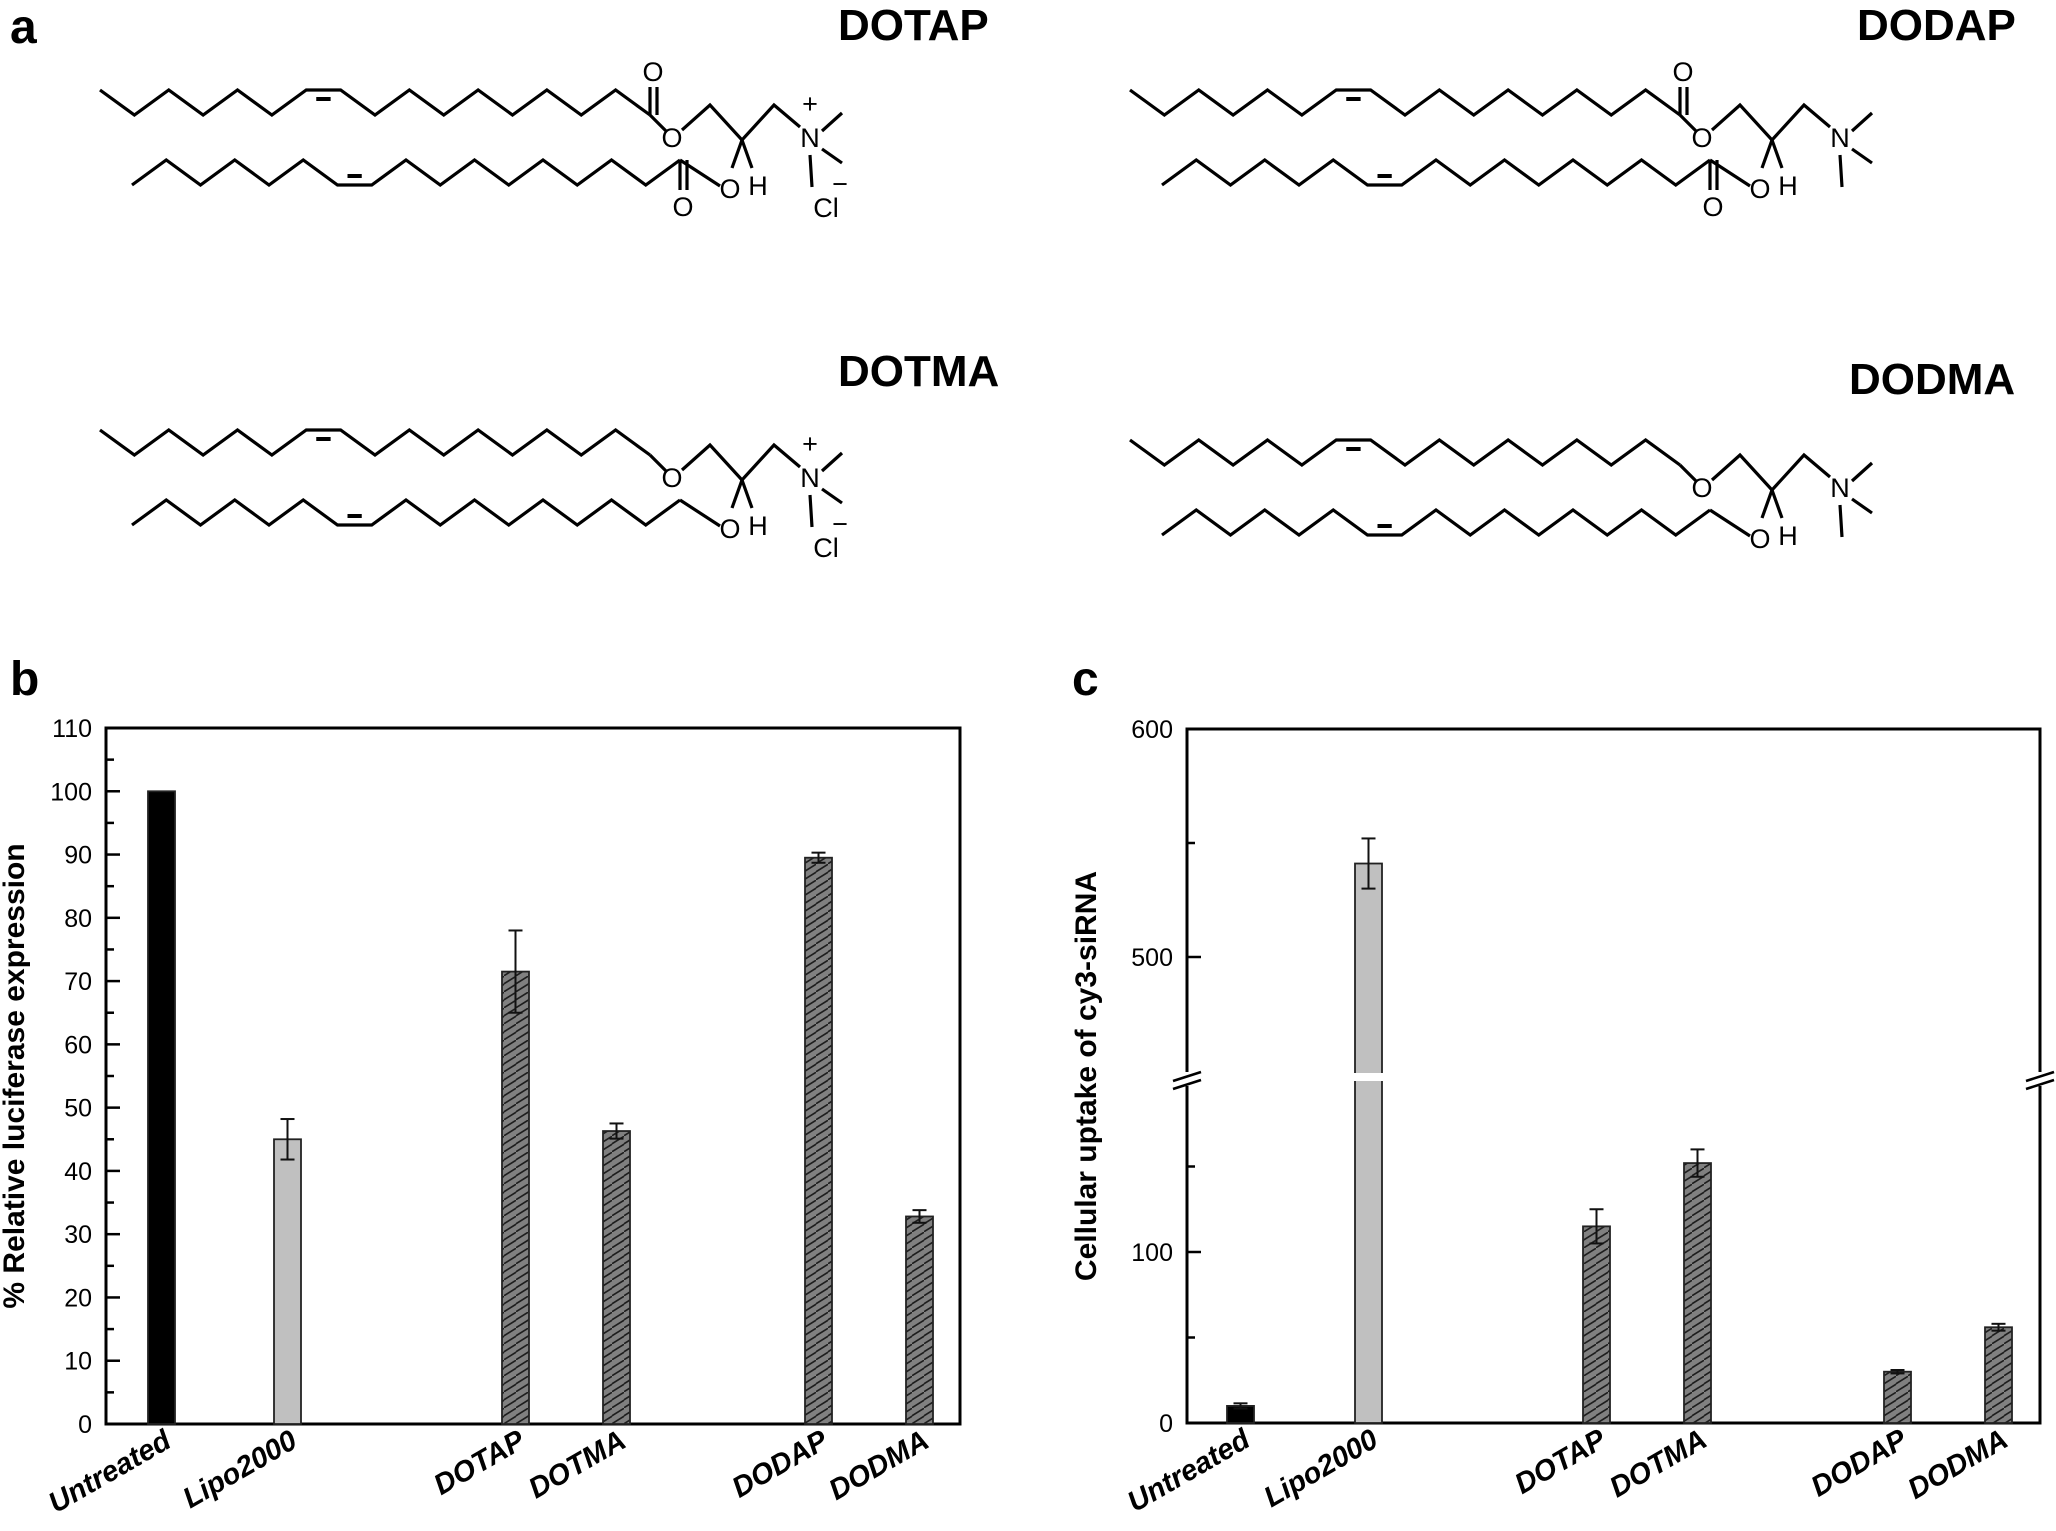 The width and height of the screenshot is (2056, 1531). I want to click on molecule-name-dodma: DODMA, so click(1932, 379).